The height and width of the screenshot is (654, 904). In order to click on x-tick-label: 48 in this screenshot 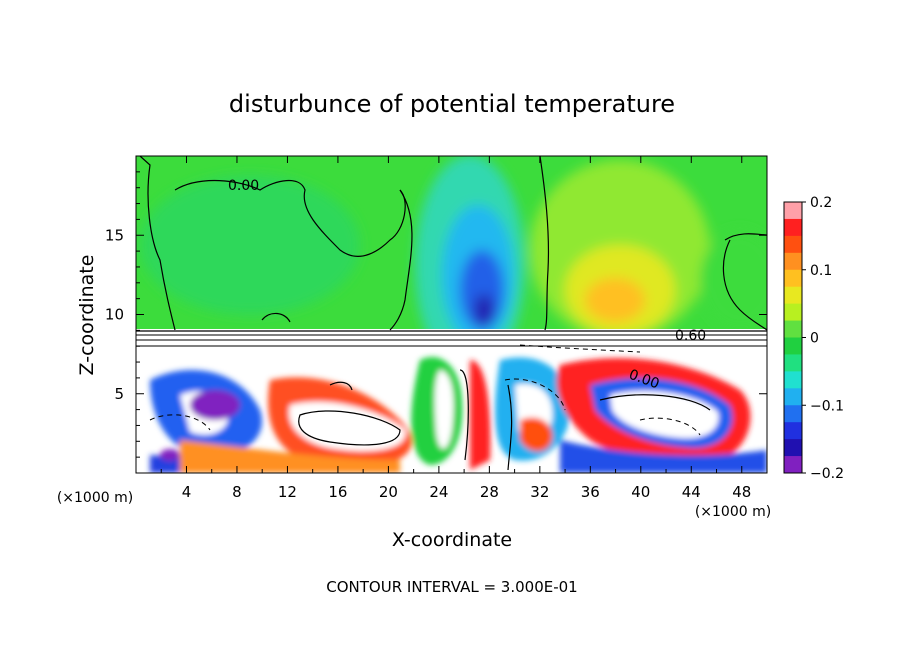, I will do `click(741, 492)`.